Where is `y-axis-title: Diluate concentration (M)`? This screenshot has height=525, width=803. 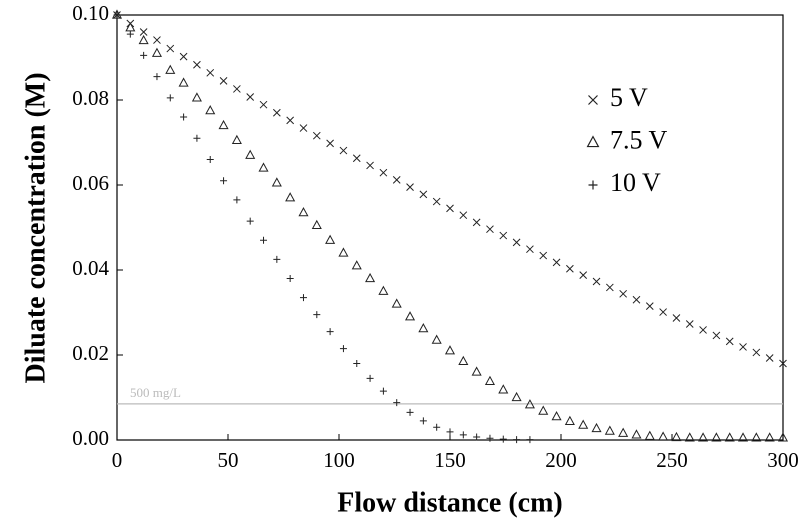
y-axis-title: Diluate concentration (M) is located at coordinates (35, 227).